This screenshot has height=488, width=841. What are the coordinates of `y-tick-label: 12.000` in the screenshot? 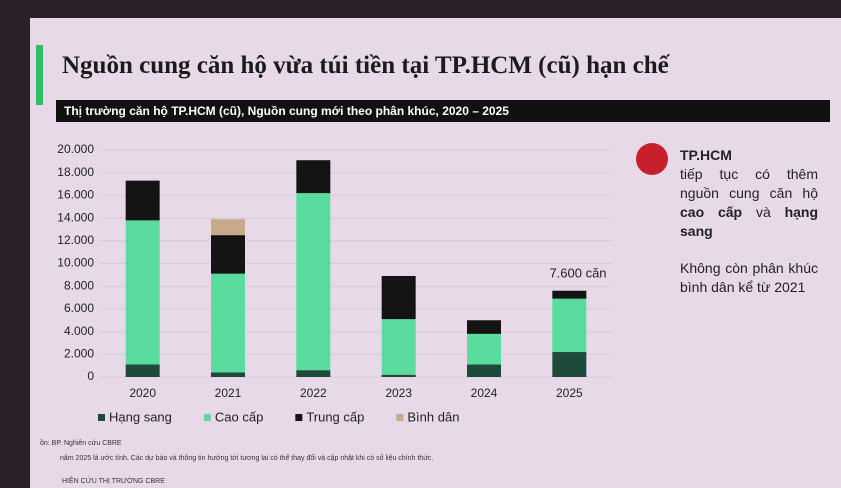 It's located at (75, 240).